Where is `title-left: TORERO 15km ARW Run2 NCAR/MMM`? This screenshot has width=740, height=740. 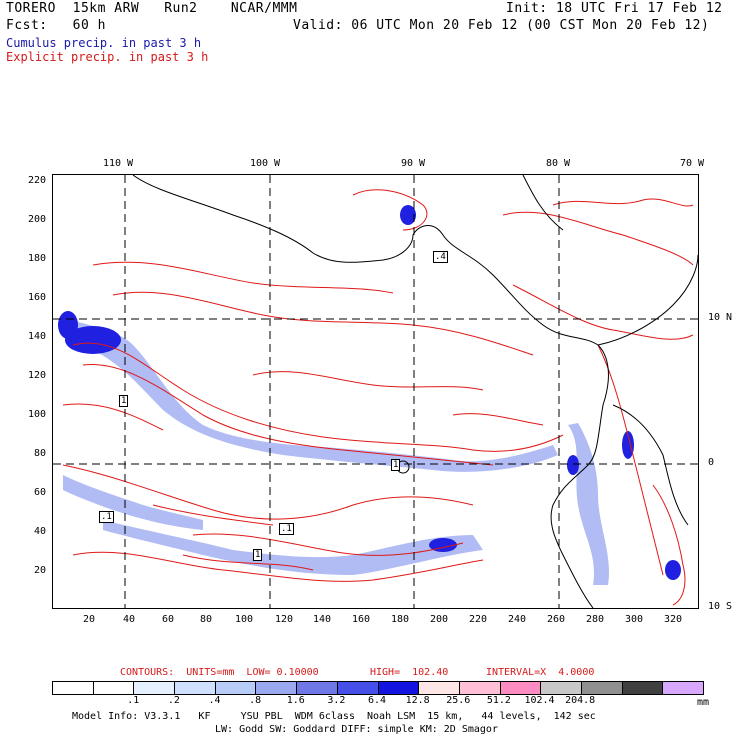
title-left: TORERO 15km ARW Run2 NCAR/MMM is located at coordinates (152, 8).